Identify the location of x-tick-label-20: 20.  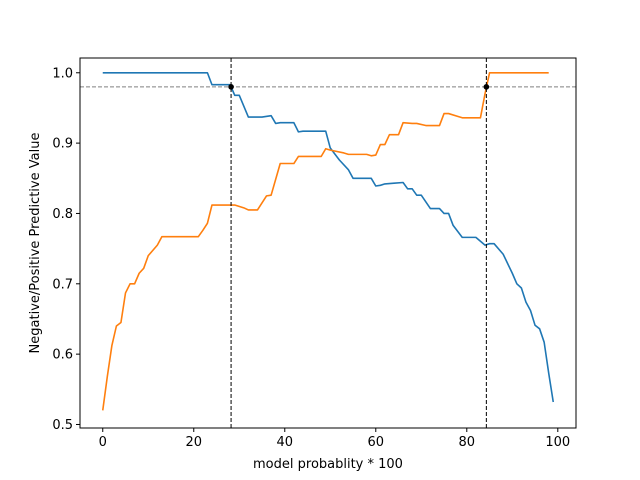
(193, 442).